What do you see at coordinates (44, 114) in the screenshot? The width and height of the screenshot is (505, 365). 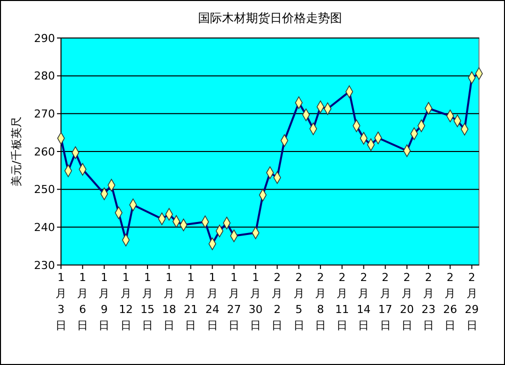 I see `y-tick-label: 270` at bounding box center [44, 114].